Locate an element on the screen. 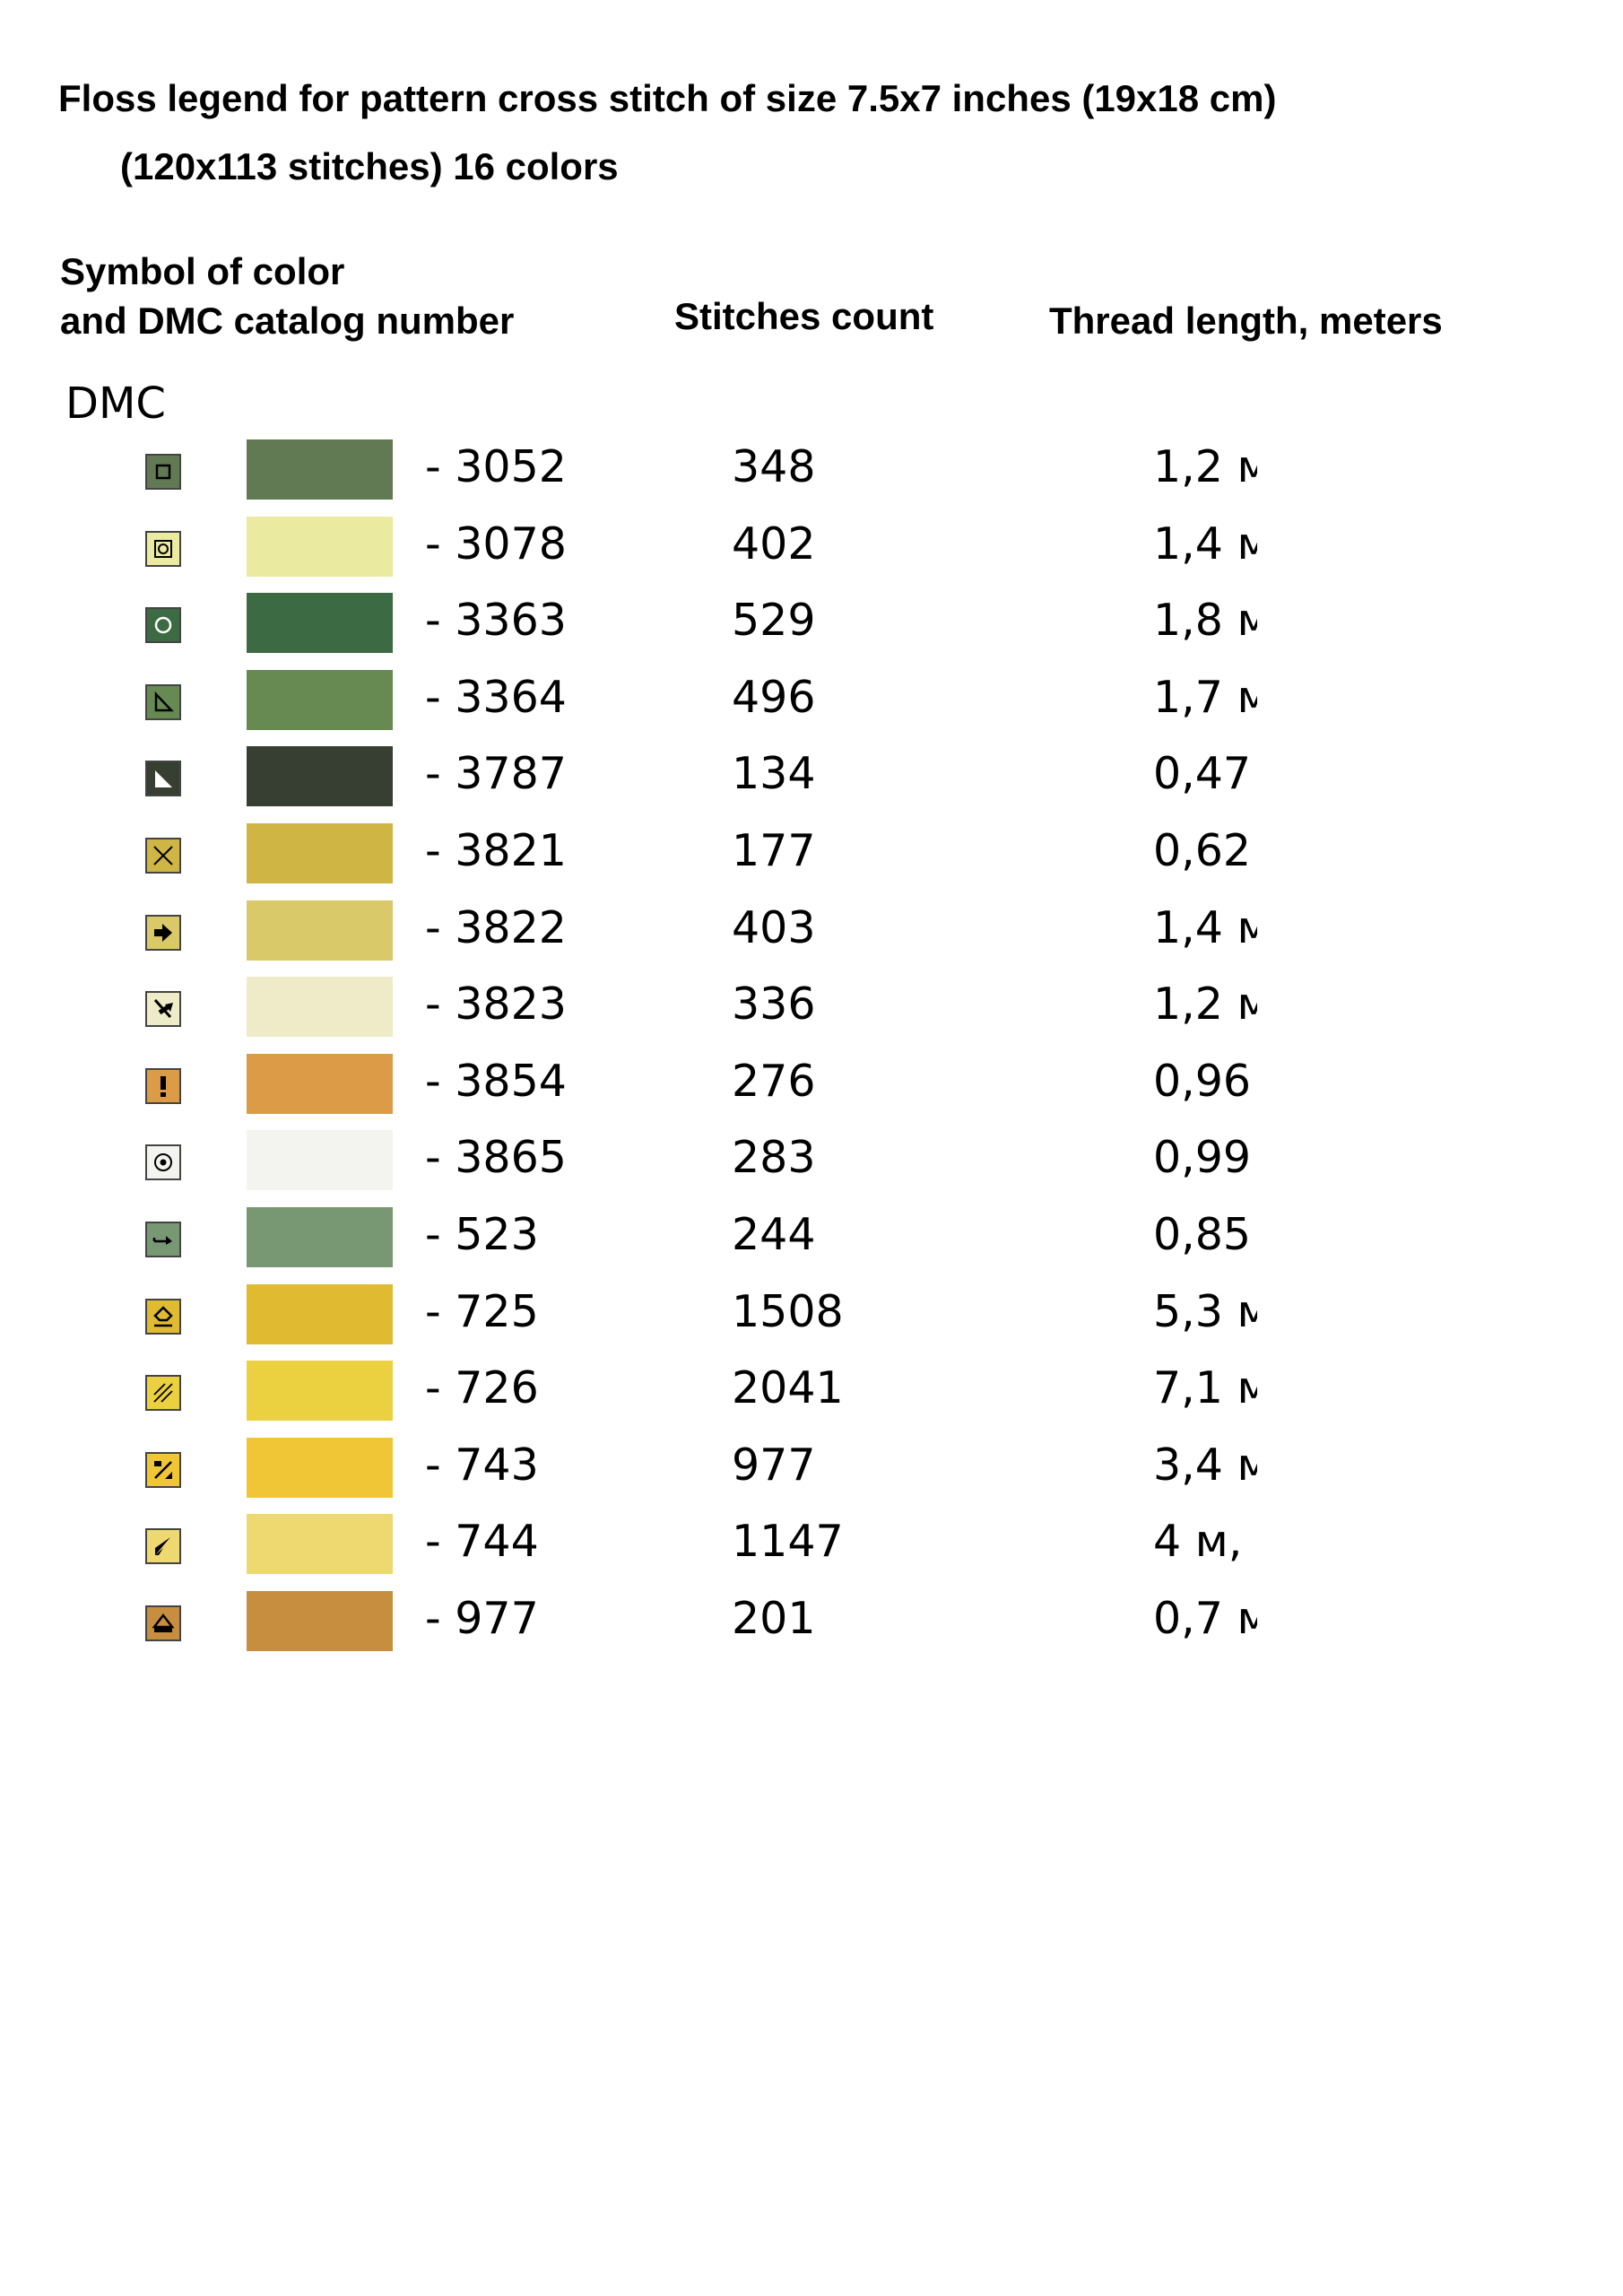 The image size is (1623, 2296). table-row: - 523 244 0,85 is located at coordinates (811, 1240).